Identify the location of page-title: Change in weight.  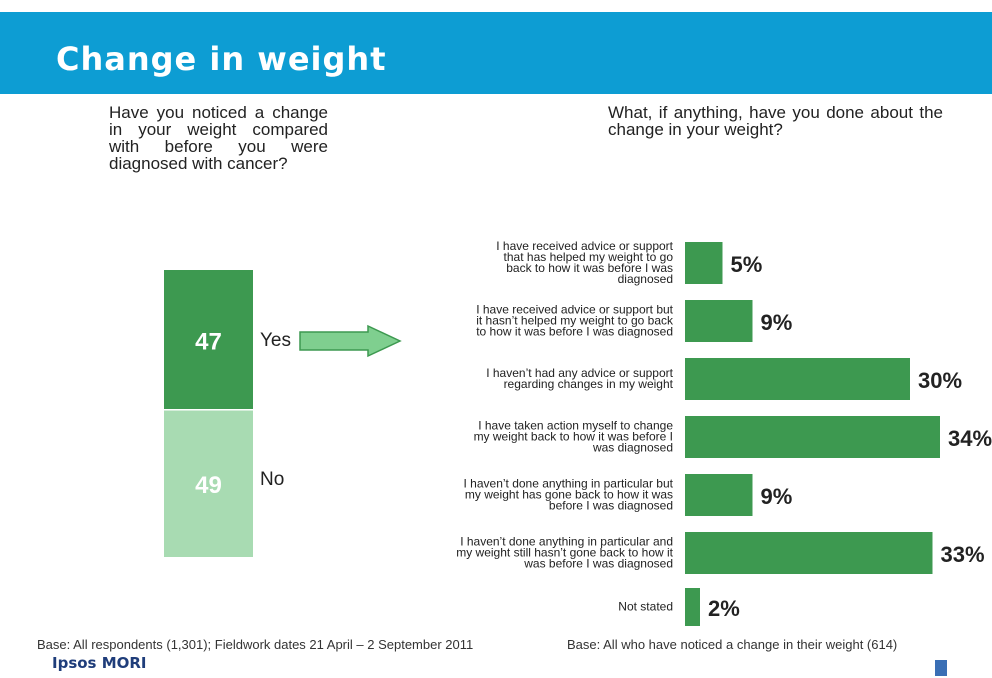
(221, 59).